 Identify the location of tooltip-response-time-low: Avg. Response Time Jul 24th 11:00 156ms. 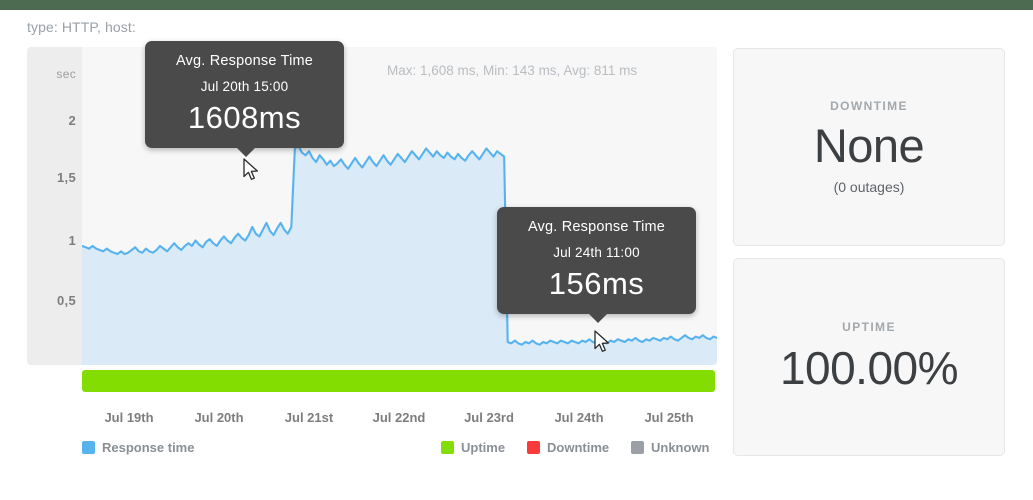
(596, 265).